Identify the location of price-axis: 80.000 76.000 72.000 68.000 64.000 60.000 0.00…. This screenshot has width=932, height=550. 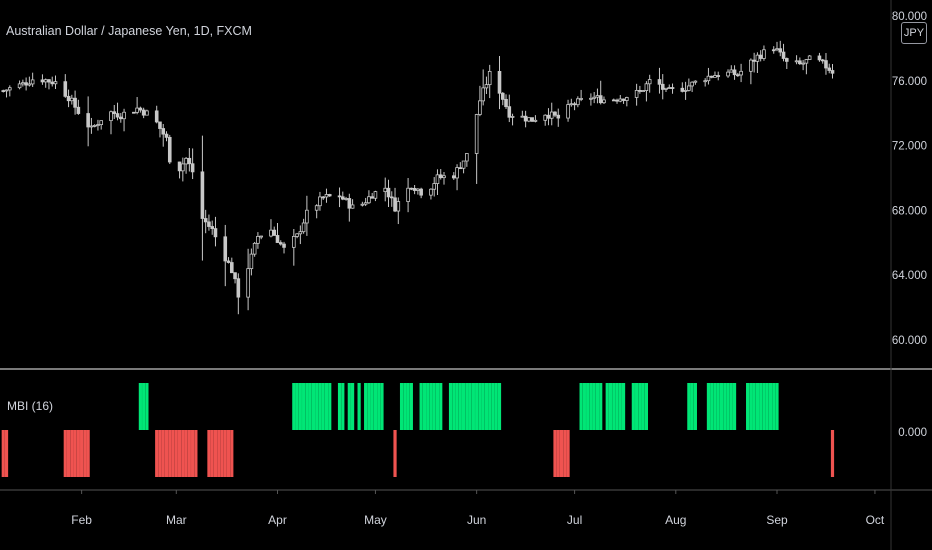
(909, 225).